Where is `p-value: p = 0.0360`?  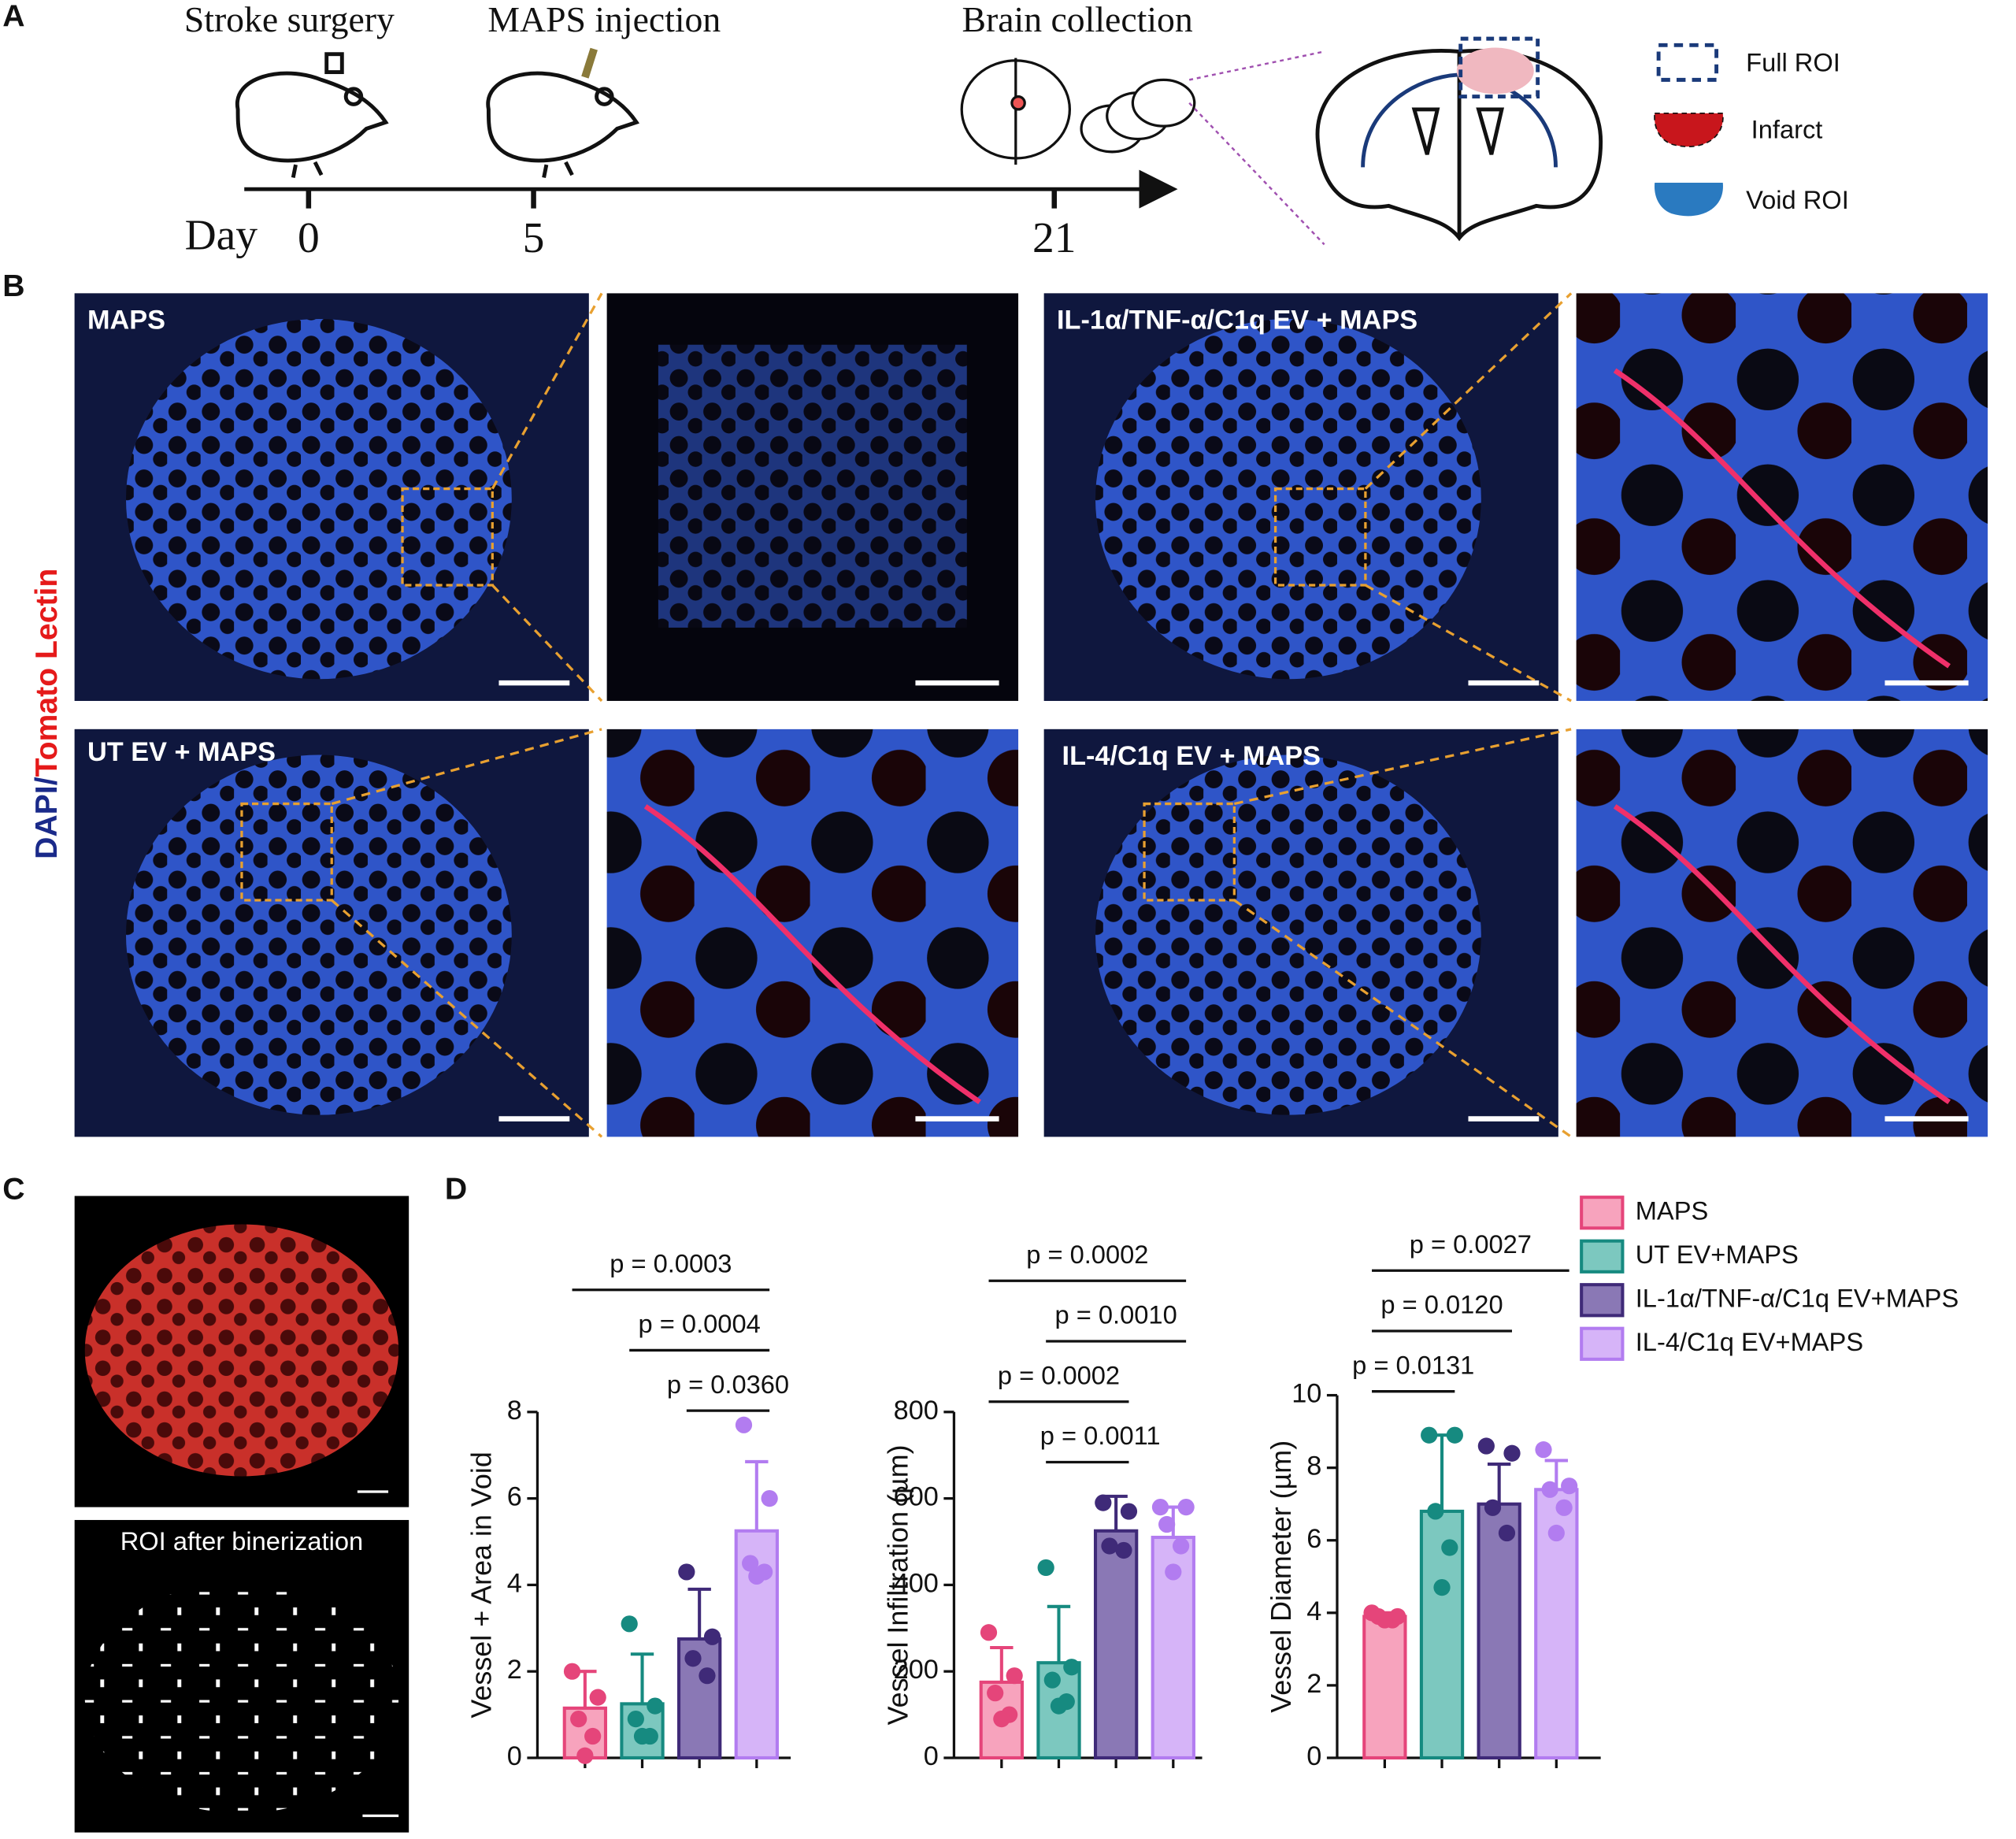 p-value: p = 0.0360 is located at coordinates (728, 1384).